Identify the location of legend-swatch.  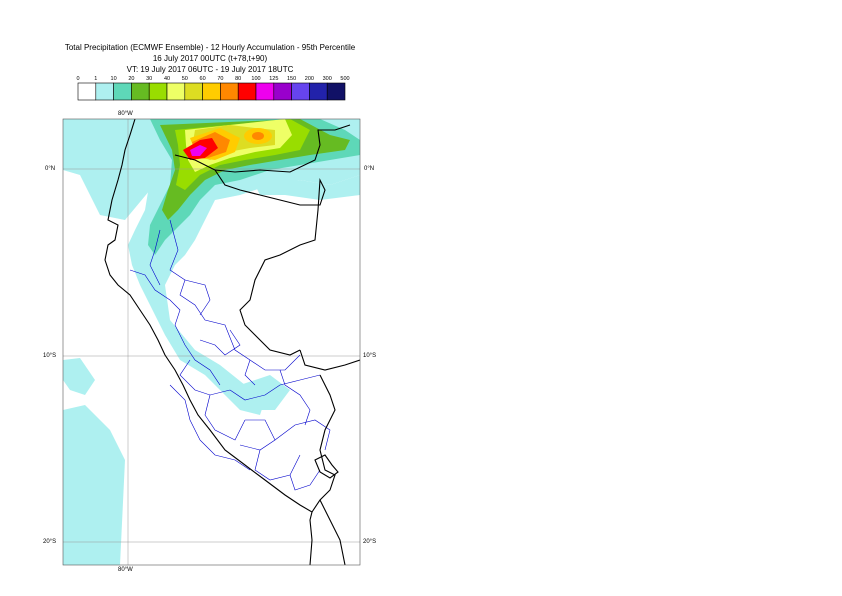
(336, 91).